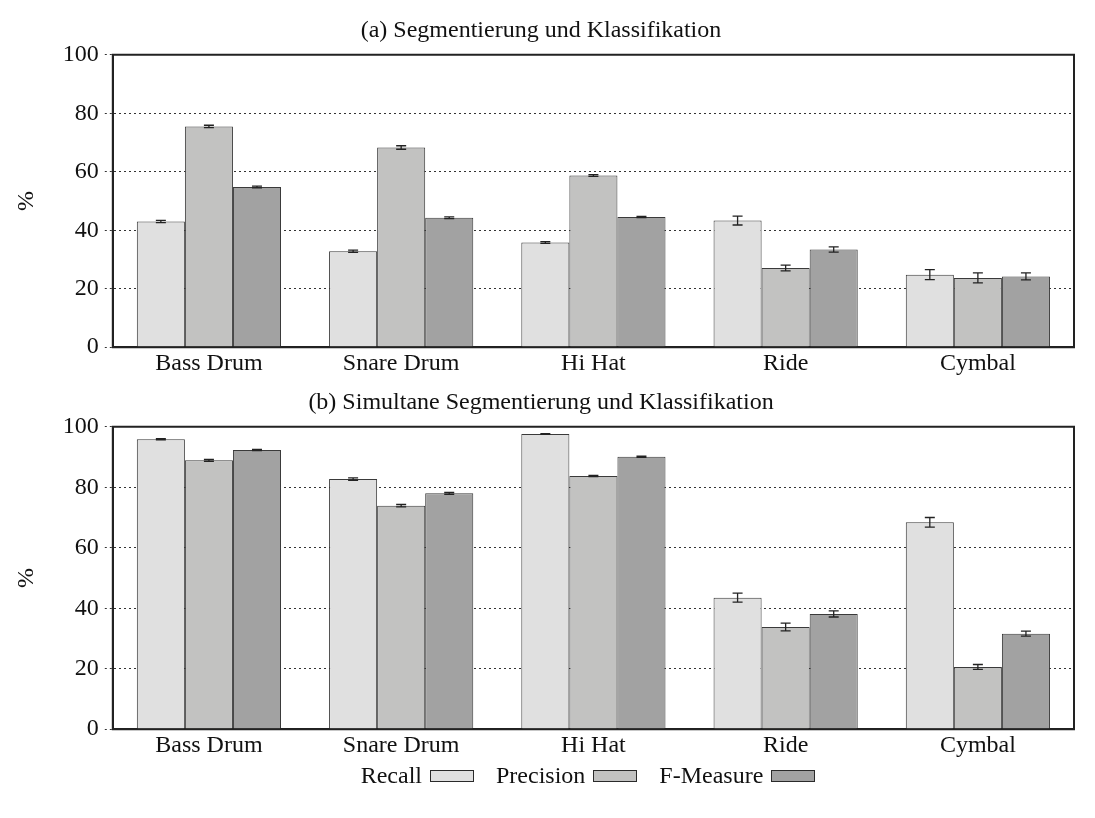 The height and width of the screenshot is (818, 1095). What do you see at coordinates (541, 775) in the screenshot?
I see `legend-label: Precision` at bounding box center [541, 775].